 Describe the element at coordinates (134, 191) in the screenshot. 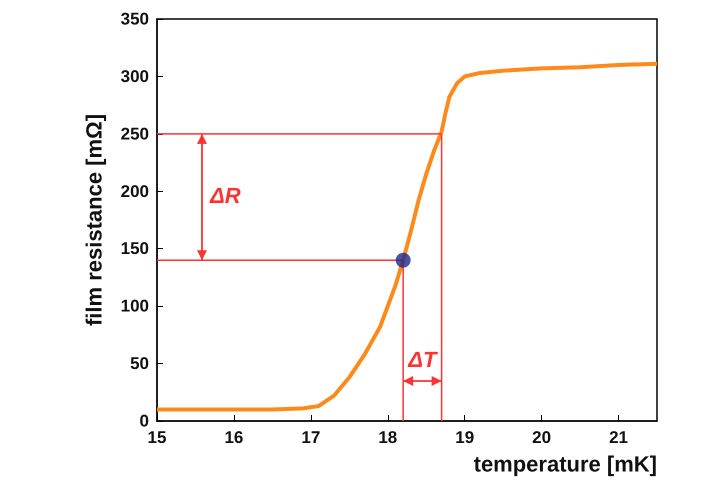

I see `y-tick-label: 200` at that location.